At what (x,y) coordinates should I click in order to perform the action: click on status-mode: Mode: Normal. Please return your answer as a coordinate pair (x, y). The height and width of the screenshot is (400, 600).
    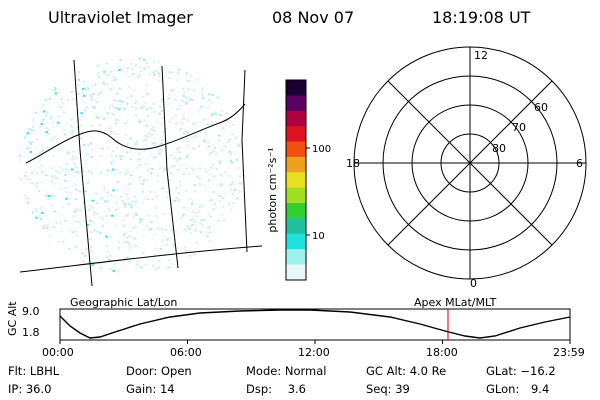
    Looking at the image, I should click on (286, 371).